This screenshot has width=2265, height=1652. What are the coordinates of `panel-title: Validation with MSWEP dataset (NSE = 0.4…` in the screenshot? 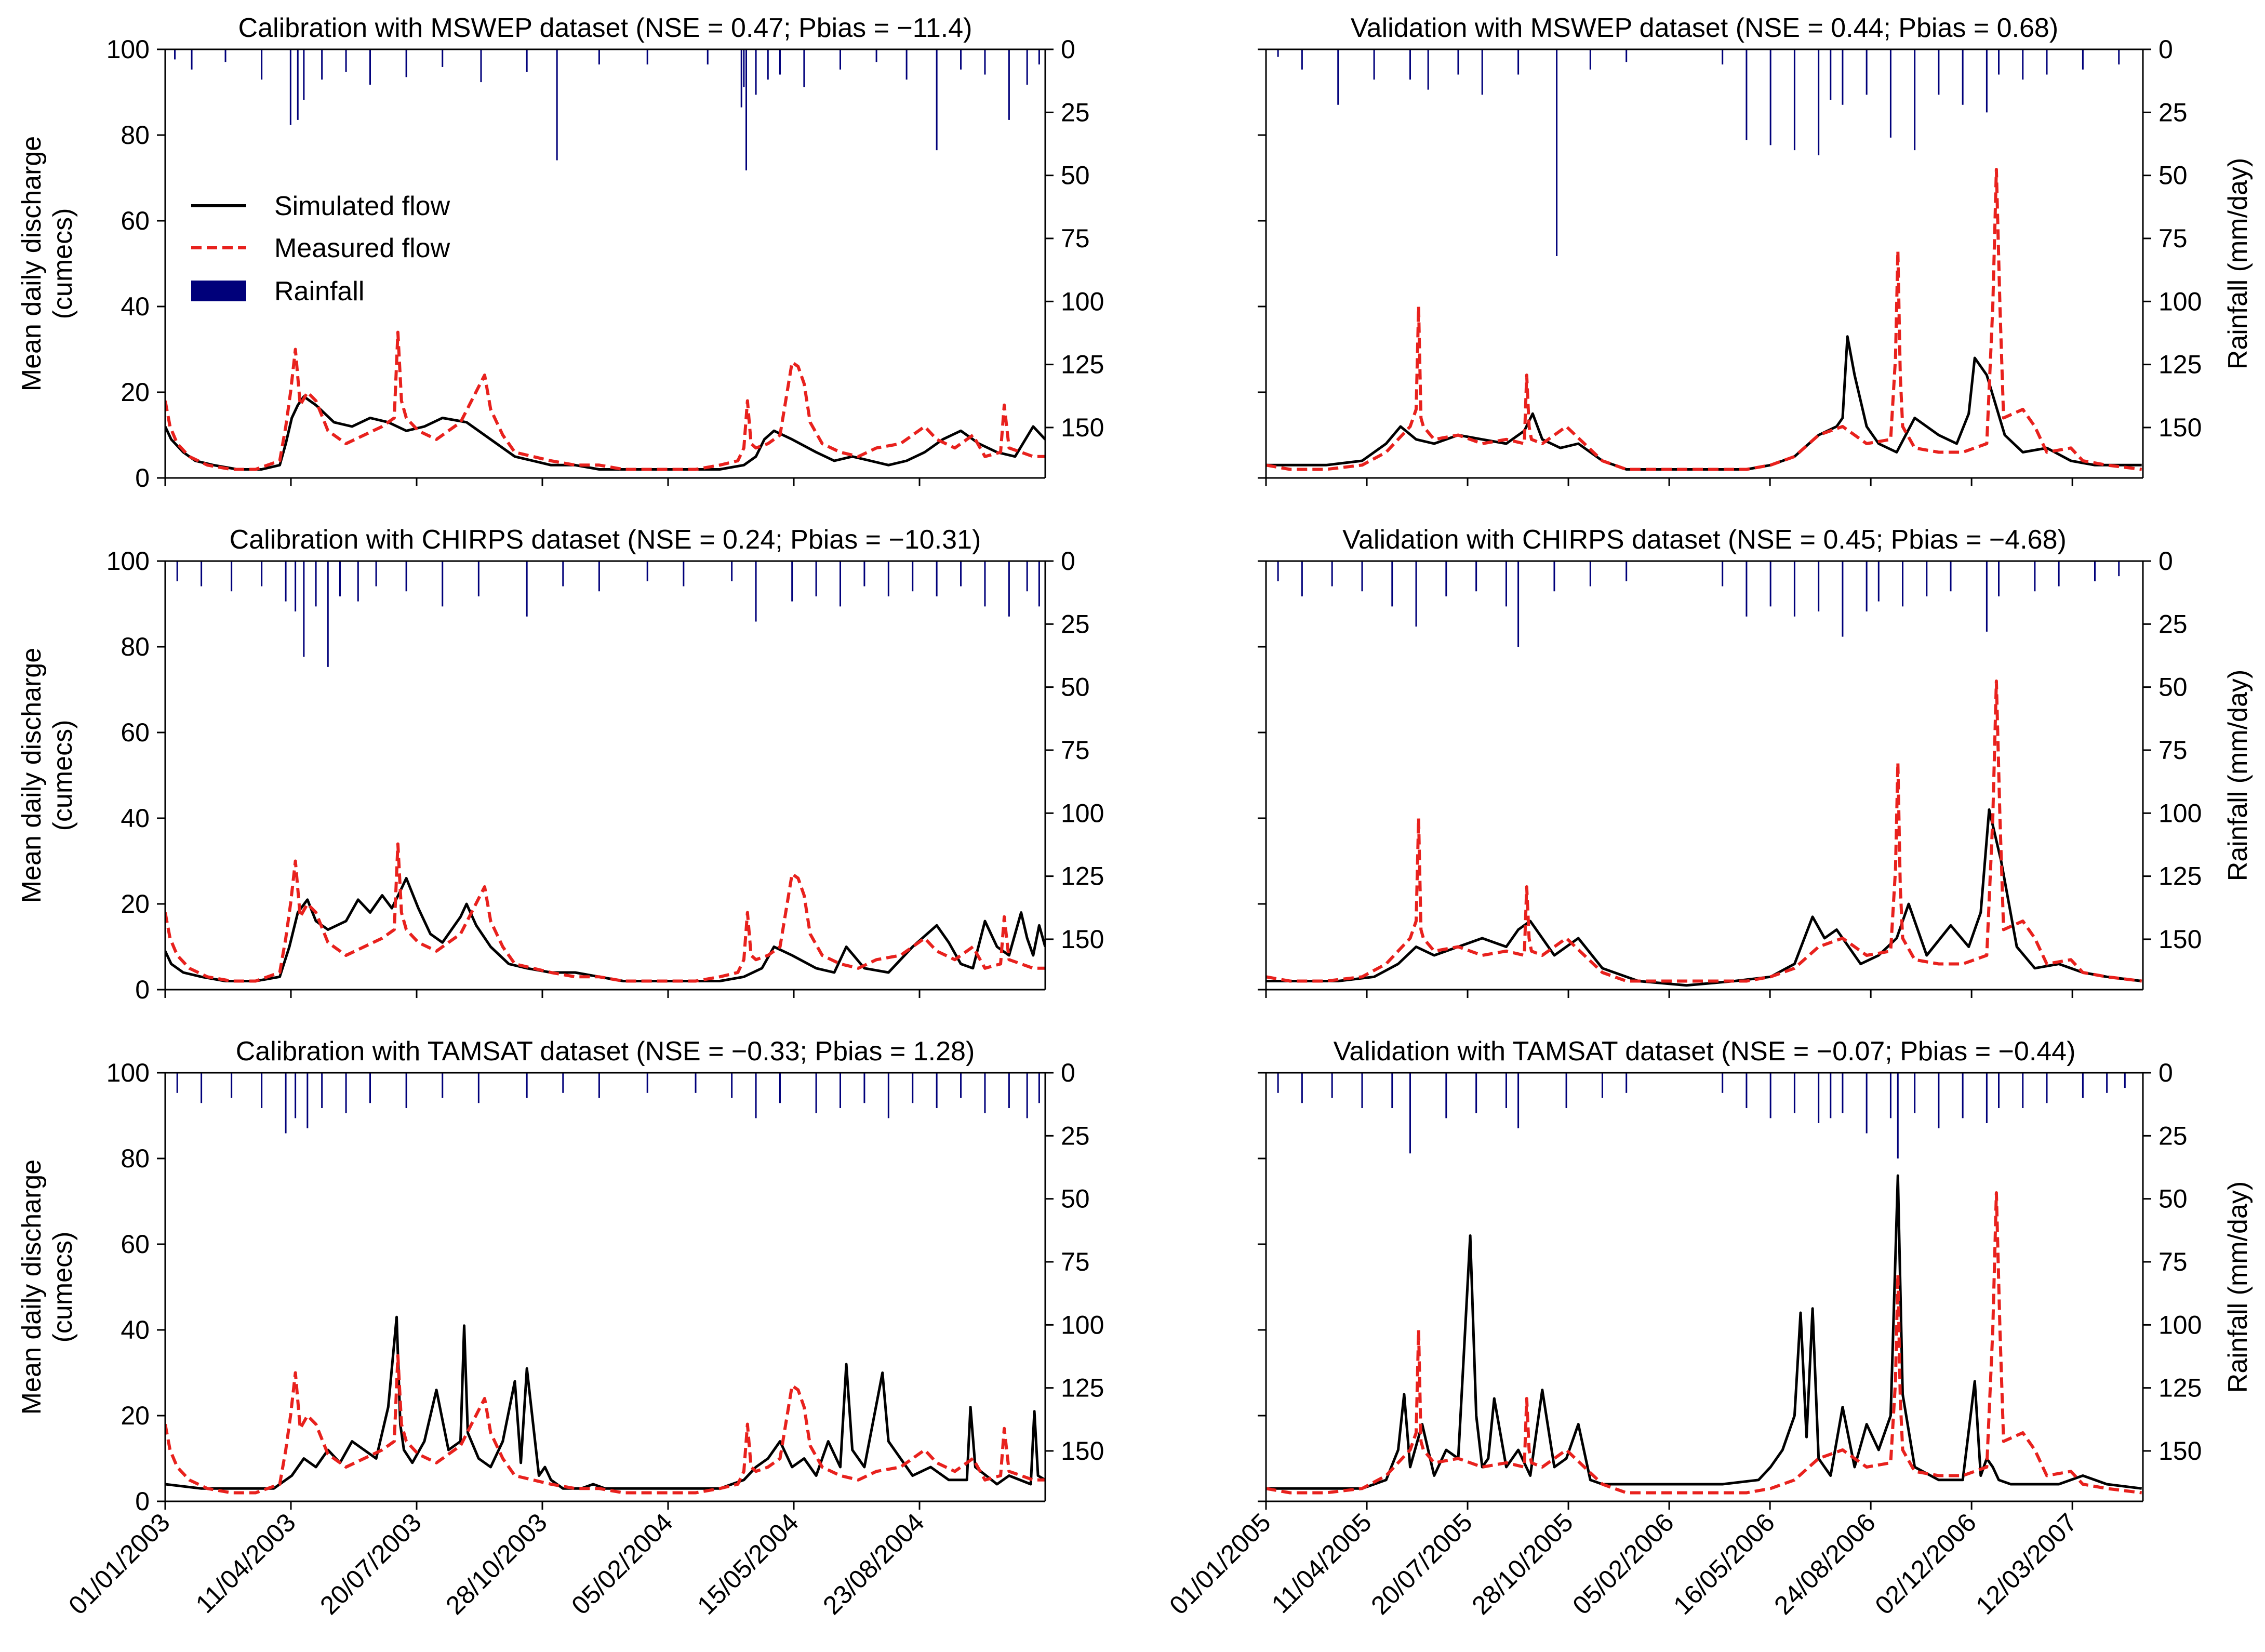 It's located at (1704, 28).